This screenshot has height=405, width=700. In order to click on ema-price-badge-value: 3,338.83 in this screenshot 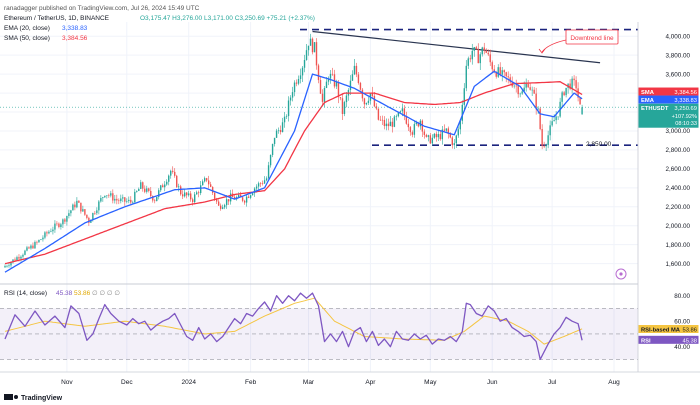, I will do `click(685, 101)`.